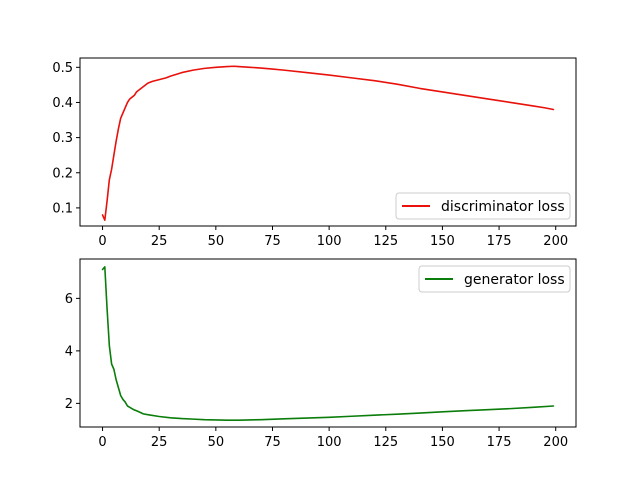 The width and height of the screenshot is (640, 480). I want to click on discriminator-loss-legend: discriminator loss, so click(483, 206).